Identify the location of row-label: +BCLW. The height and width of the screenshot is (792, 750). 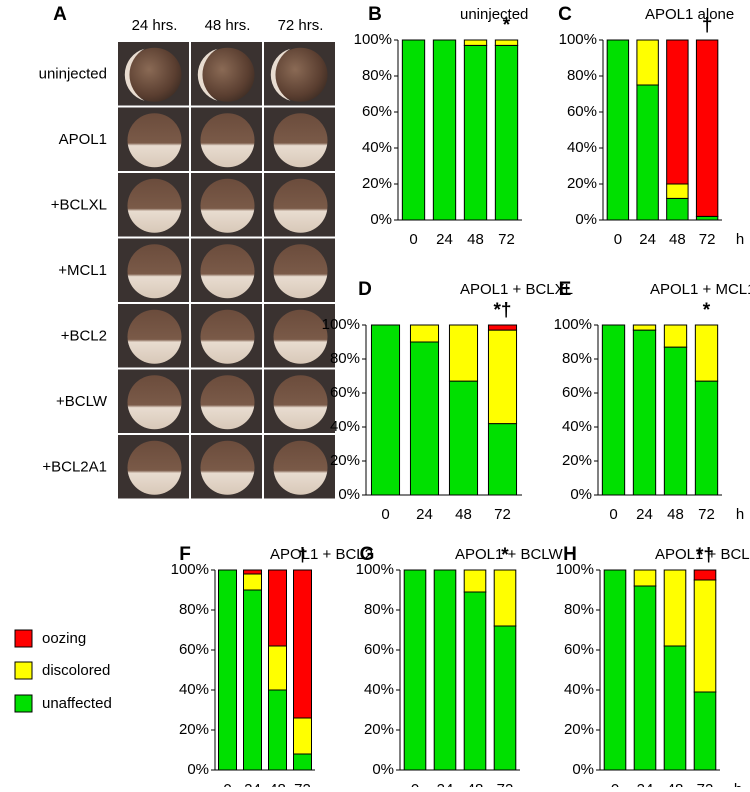
(82, 401).